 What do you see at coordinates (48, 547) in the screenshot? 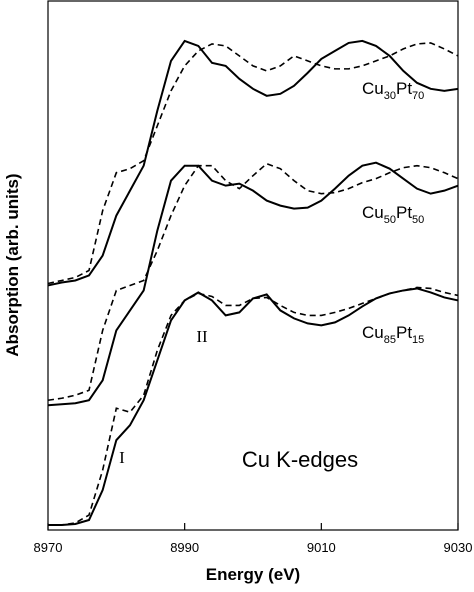
I see `x-tick-label: 8970` at bounding box center [48, 547].